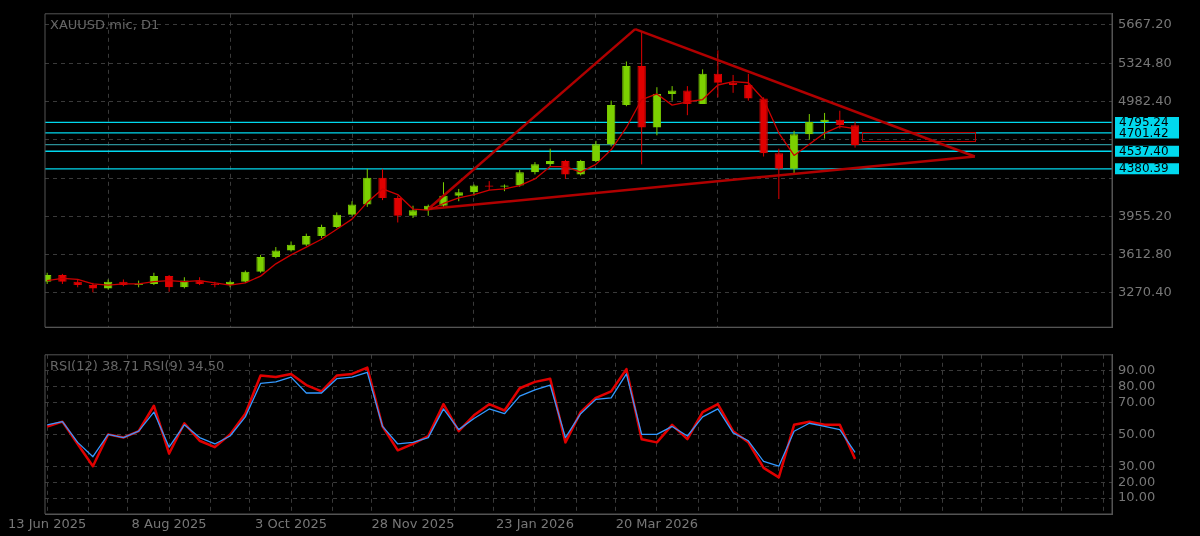 The height and width of the screenshot is (536, 1200). What do you see at coordinates (169, 524) in the screenshot?
I see `x-tick-label: 8 Aug 2025` at bounding box center [169, 524].